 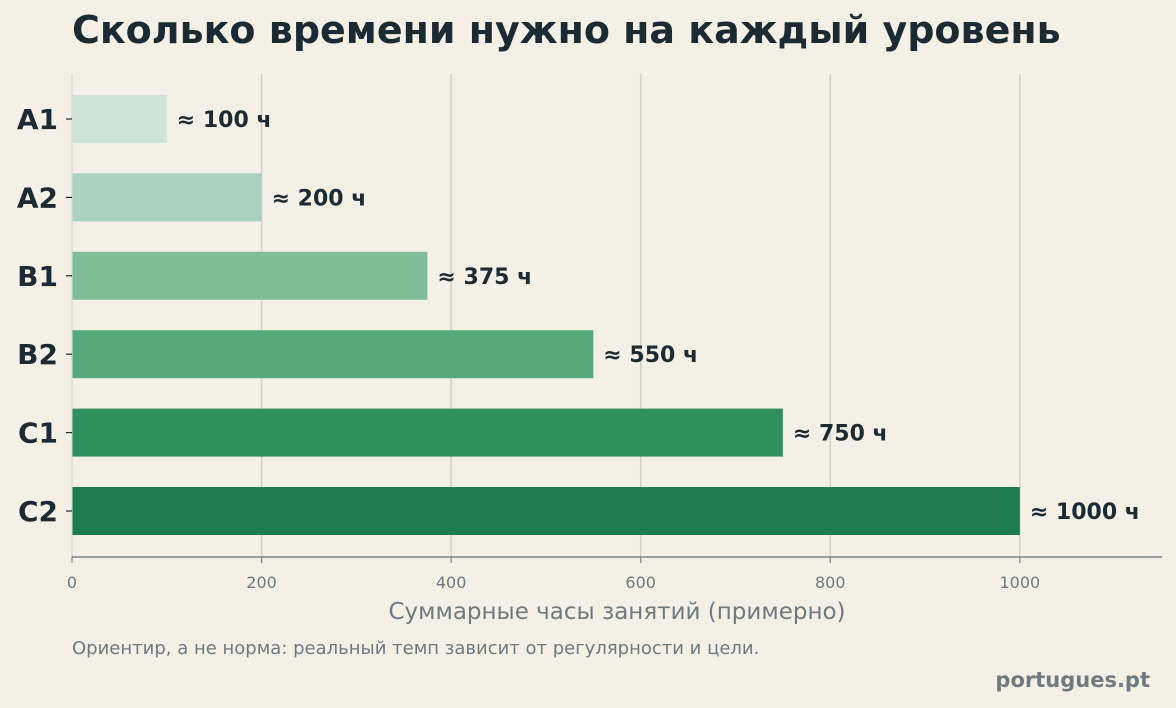 What do you see at coordinates (319, 198) in the screenshot?
I see `data-label-A2: ≈ 200 ч` at bounding box center [319, 198].